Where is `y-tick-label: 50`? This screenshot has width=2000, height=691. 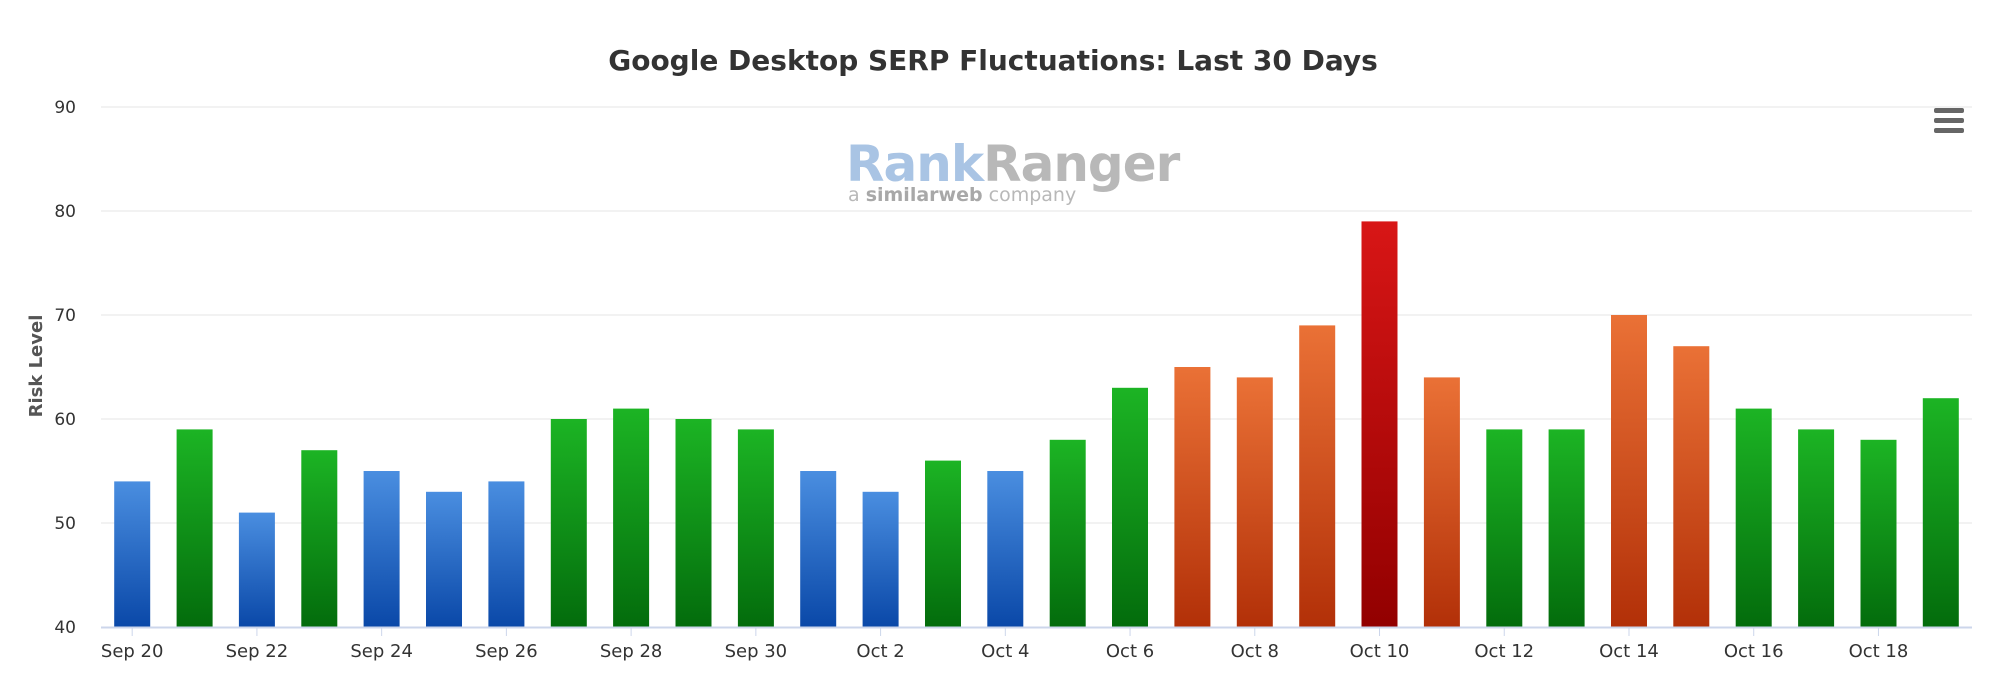 y-tick-label: 50 is located at coordinates (65, 524).